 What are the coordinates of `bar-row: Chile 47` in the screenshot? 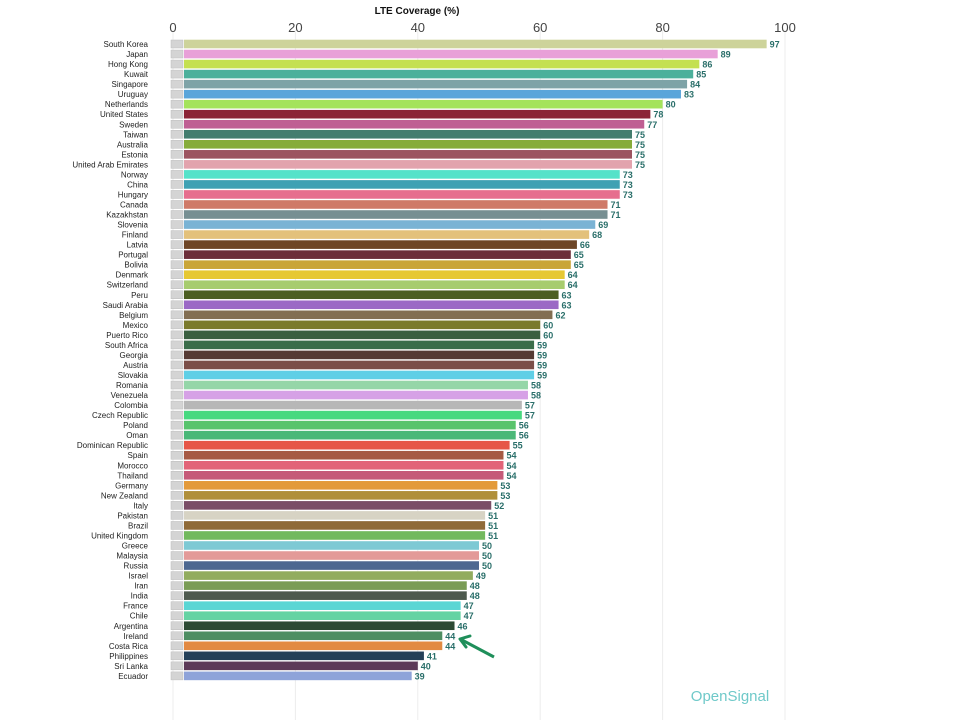 It's located at (302, 616).